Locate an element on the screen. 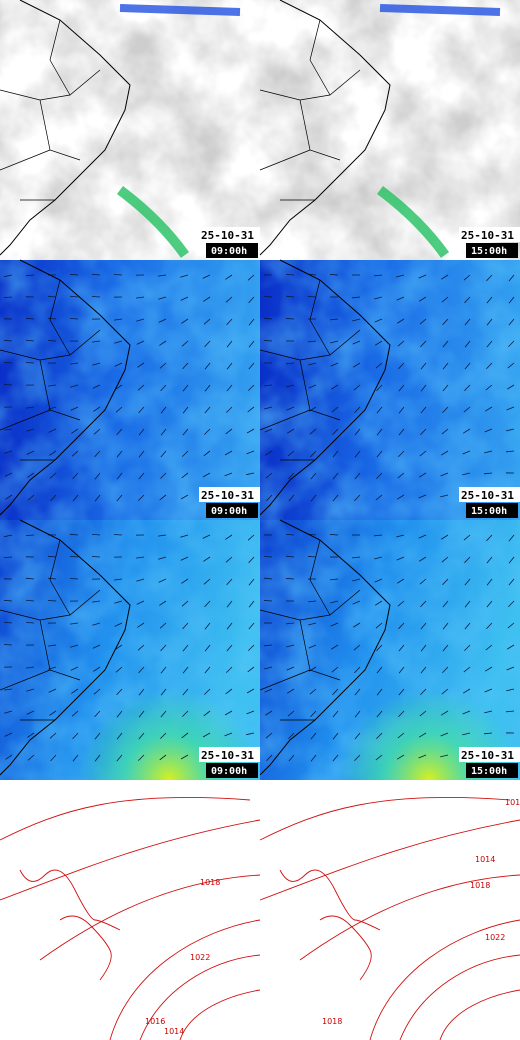  wind-texture is located at coordinates (390, 390).